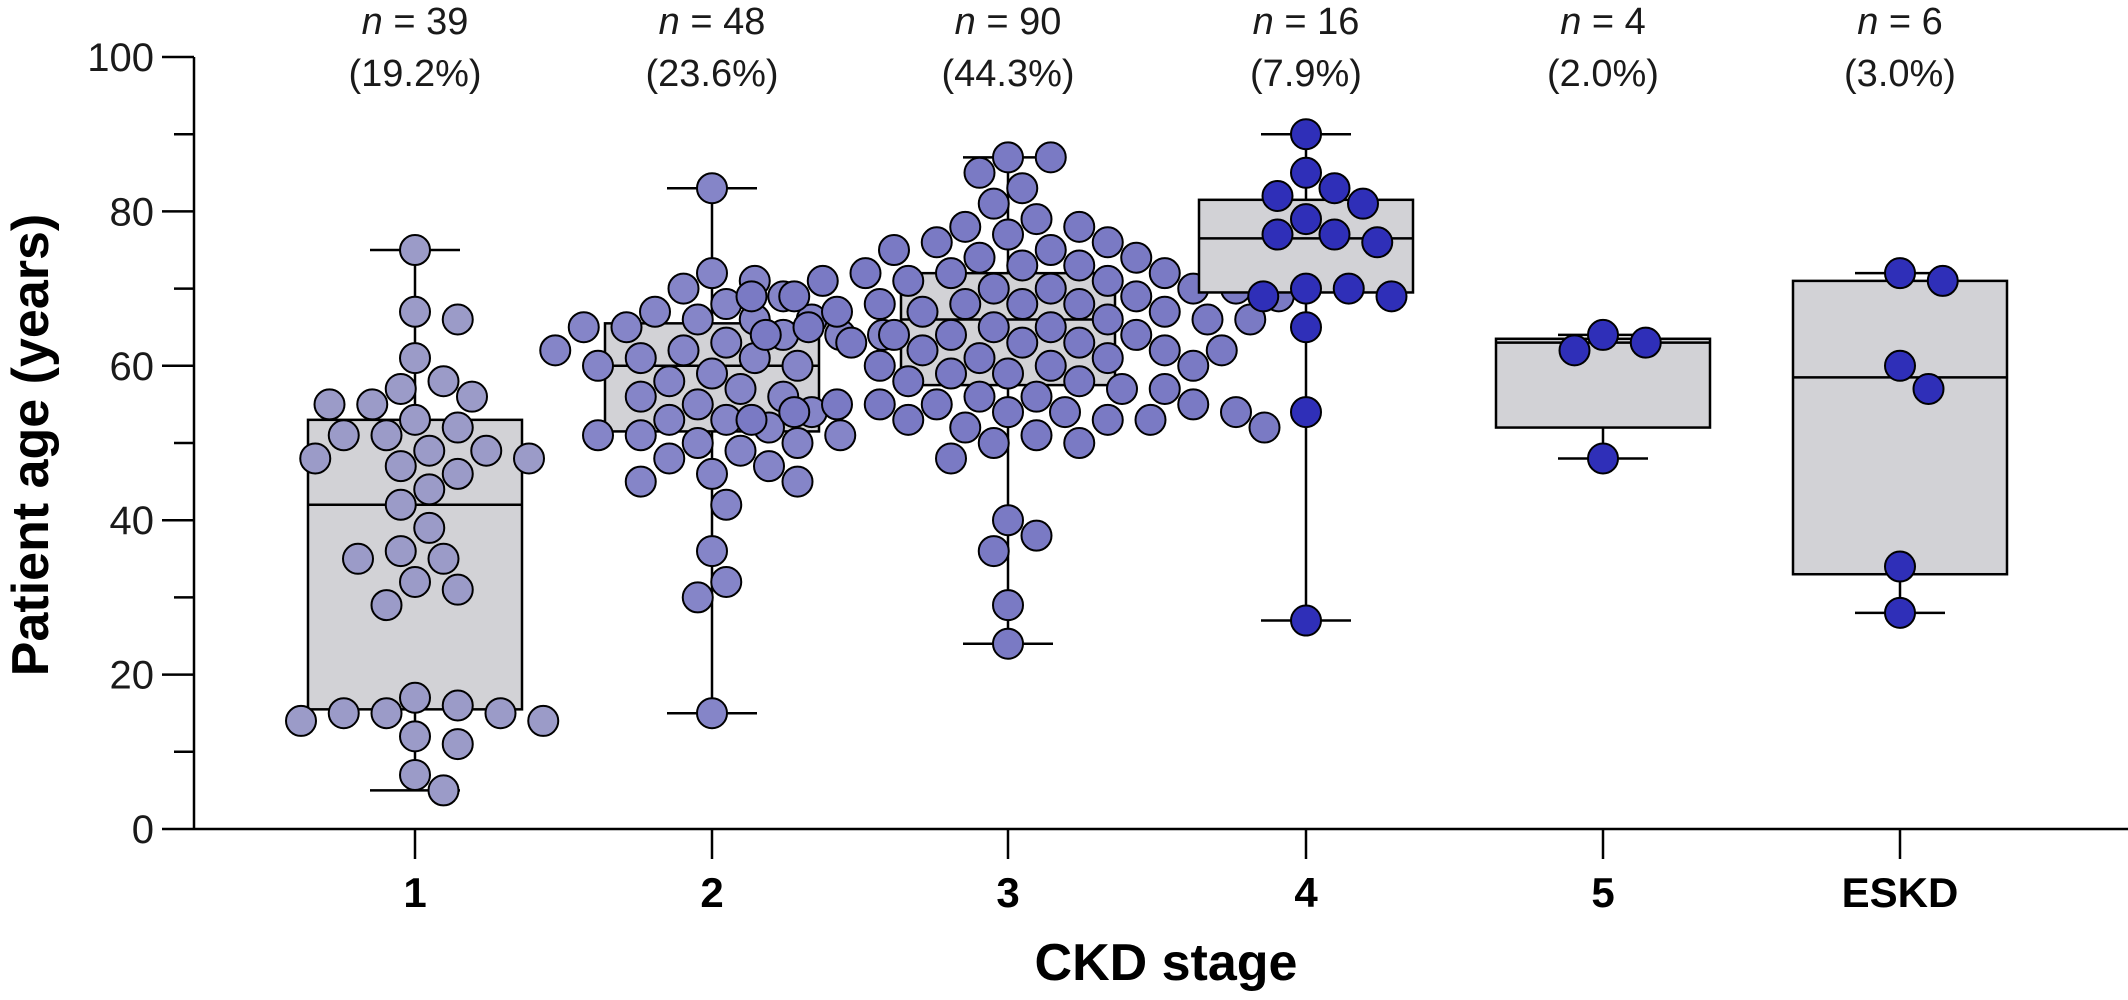 The height and width of the screenshot is (1000, 2128). I want to click on y-tick-label: 60, so click(132, 367).